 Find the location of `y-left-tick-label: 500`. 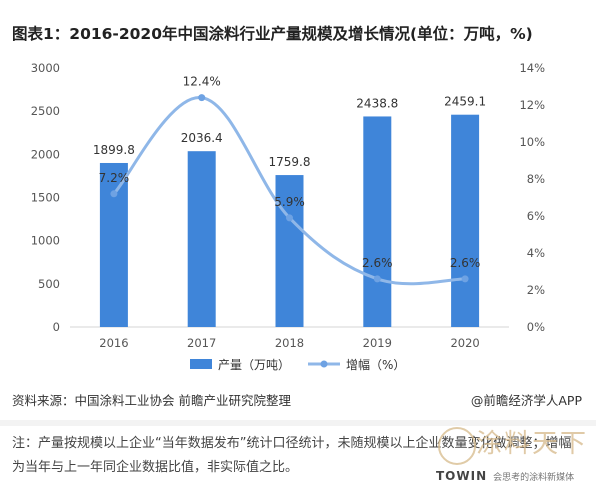

y-left-tick-label: 500 is located at coordinates (49, 284).